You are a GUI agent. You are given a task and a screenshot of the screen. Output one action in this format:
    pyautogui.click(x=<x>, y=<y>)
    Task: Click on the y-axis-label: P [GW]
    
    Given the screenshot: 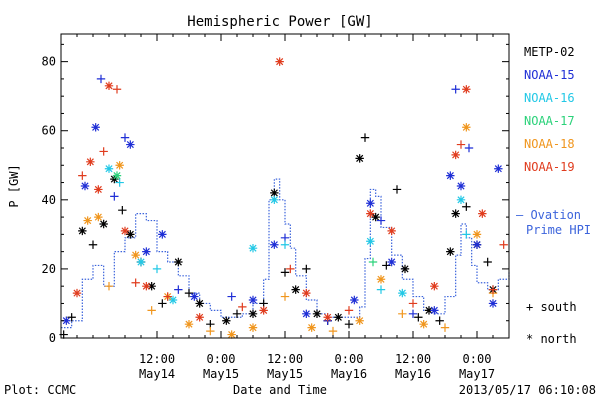 What is the action you would take?
    pyautogui.click(x=14, y=185)
    